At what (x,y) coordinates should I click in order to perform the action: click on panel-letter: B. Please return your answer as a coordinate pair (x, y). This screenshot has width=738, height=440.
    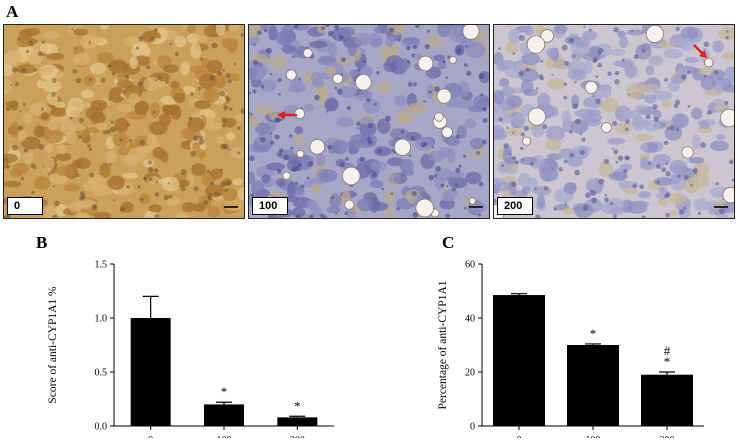
    Looking at the image, I should click on (41, 242).